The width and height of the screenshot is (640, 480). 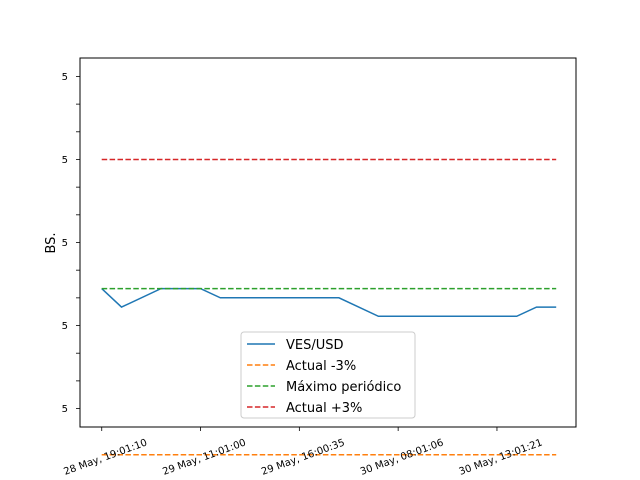 I want to click on legend-label: Actual -3%, so click(x=321, y=366).